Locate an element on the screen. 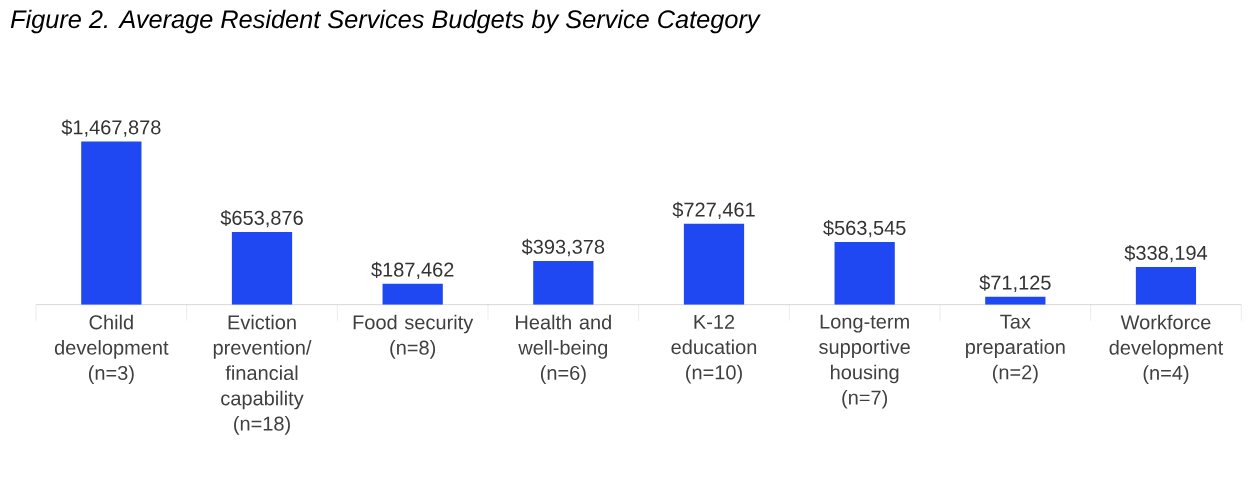  x-tick-label: Health and well-being (n=6) is located at coordinates (563, 349).